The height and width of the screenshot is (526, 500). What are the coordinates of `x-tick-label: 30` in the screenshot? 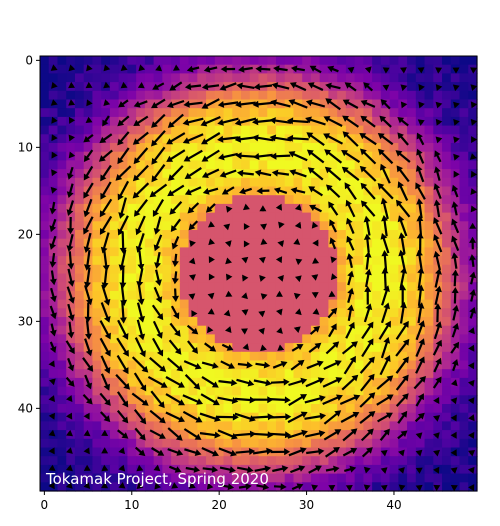 It's located at (306, 505).